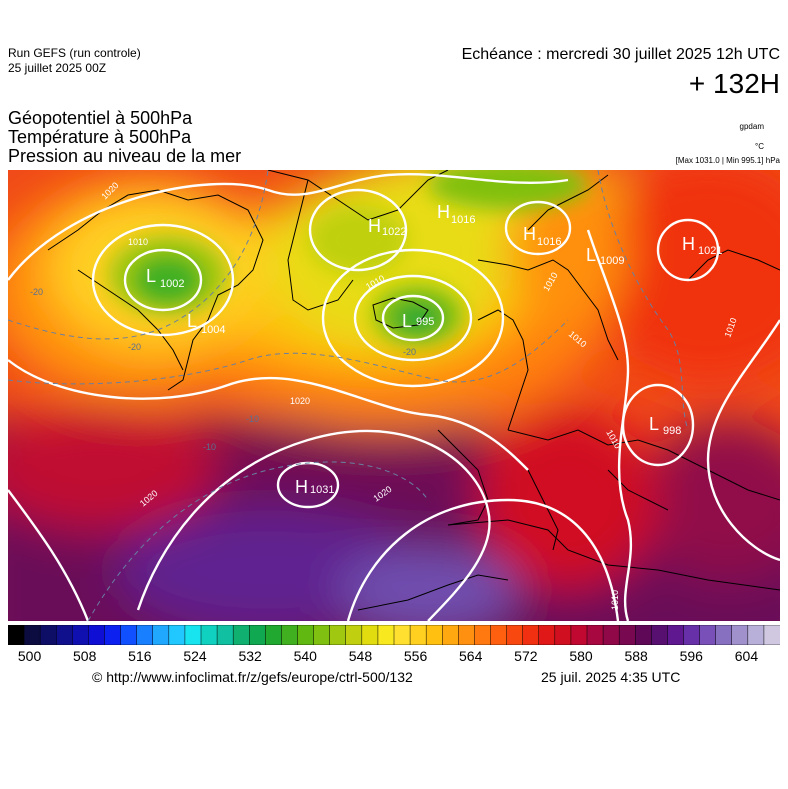 This screenshot has width=788, height=789. Describe the element at coordinates (394, 232) in the screenshot. I see `svg-text: 1022` at that location.